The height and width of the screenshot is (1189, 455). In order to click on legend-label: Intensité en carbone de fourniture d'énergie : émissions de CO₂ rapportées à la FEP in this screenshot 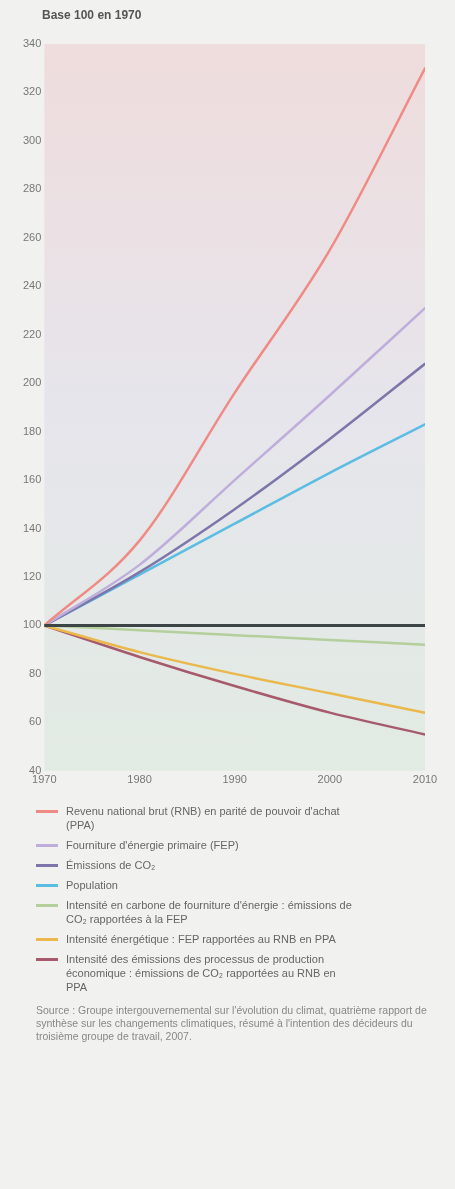, I will do `click(209, 912)`.